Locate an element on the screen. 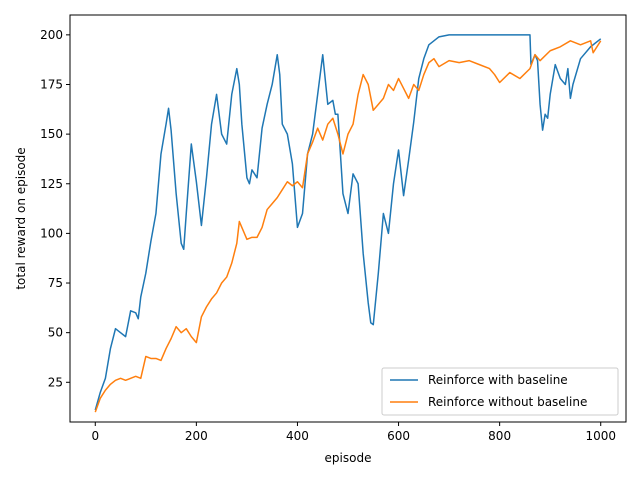 The height and width of the screenshot is (480, 640). y-tick-label: 50 is located at coordinates (55, 333).